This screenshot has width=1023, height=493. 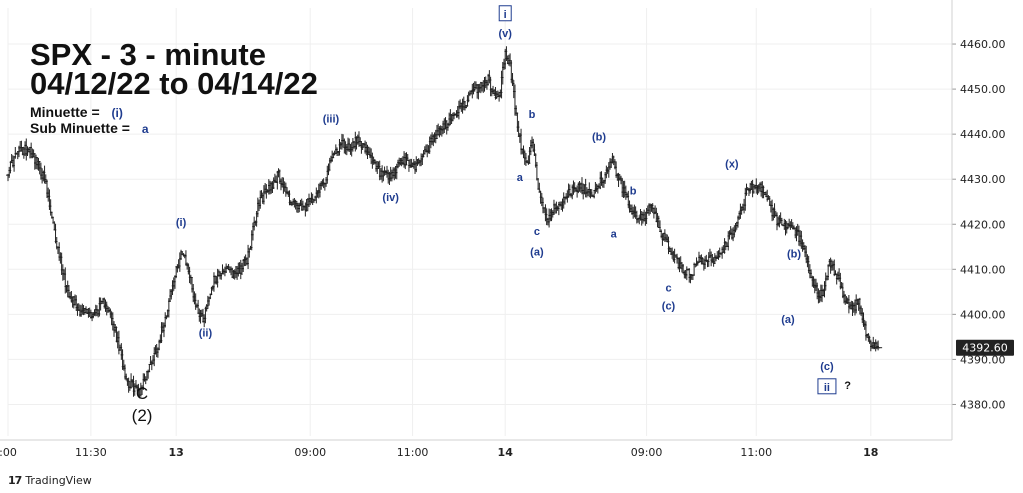 What do you see at coordinates (8, 452) in the screenshot?
I see `x-tick-label: :00` at bounding box center [8, 452].